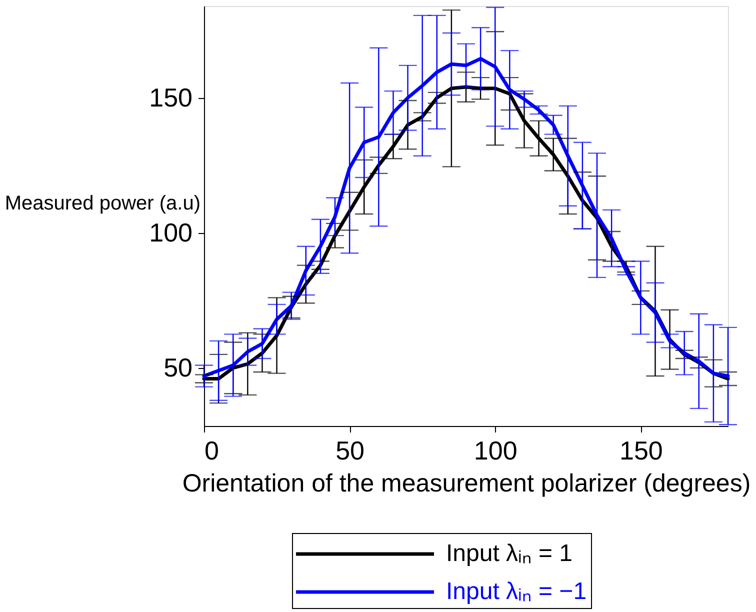 The width and height of the screenshot is (756, 612). Describe the element at coordinates (178, 367) in the screenshot. I see `y-tick-label: 50` at that location.